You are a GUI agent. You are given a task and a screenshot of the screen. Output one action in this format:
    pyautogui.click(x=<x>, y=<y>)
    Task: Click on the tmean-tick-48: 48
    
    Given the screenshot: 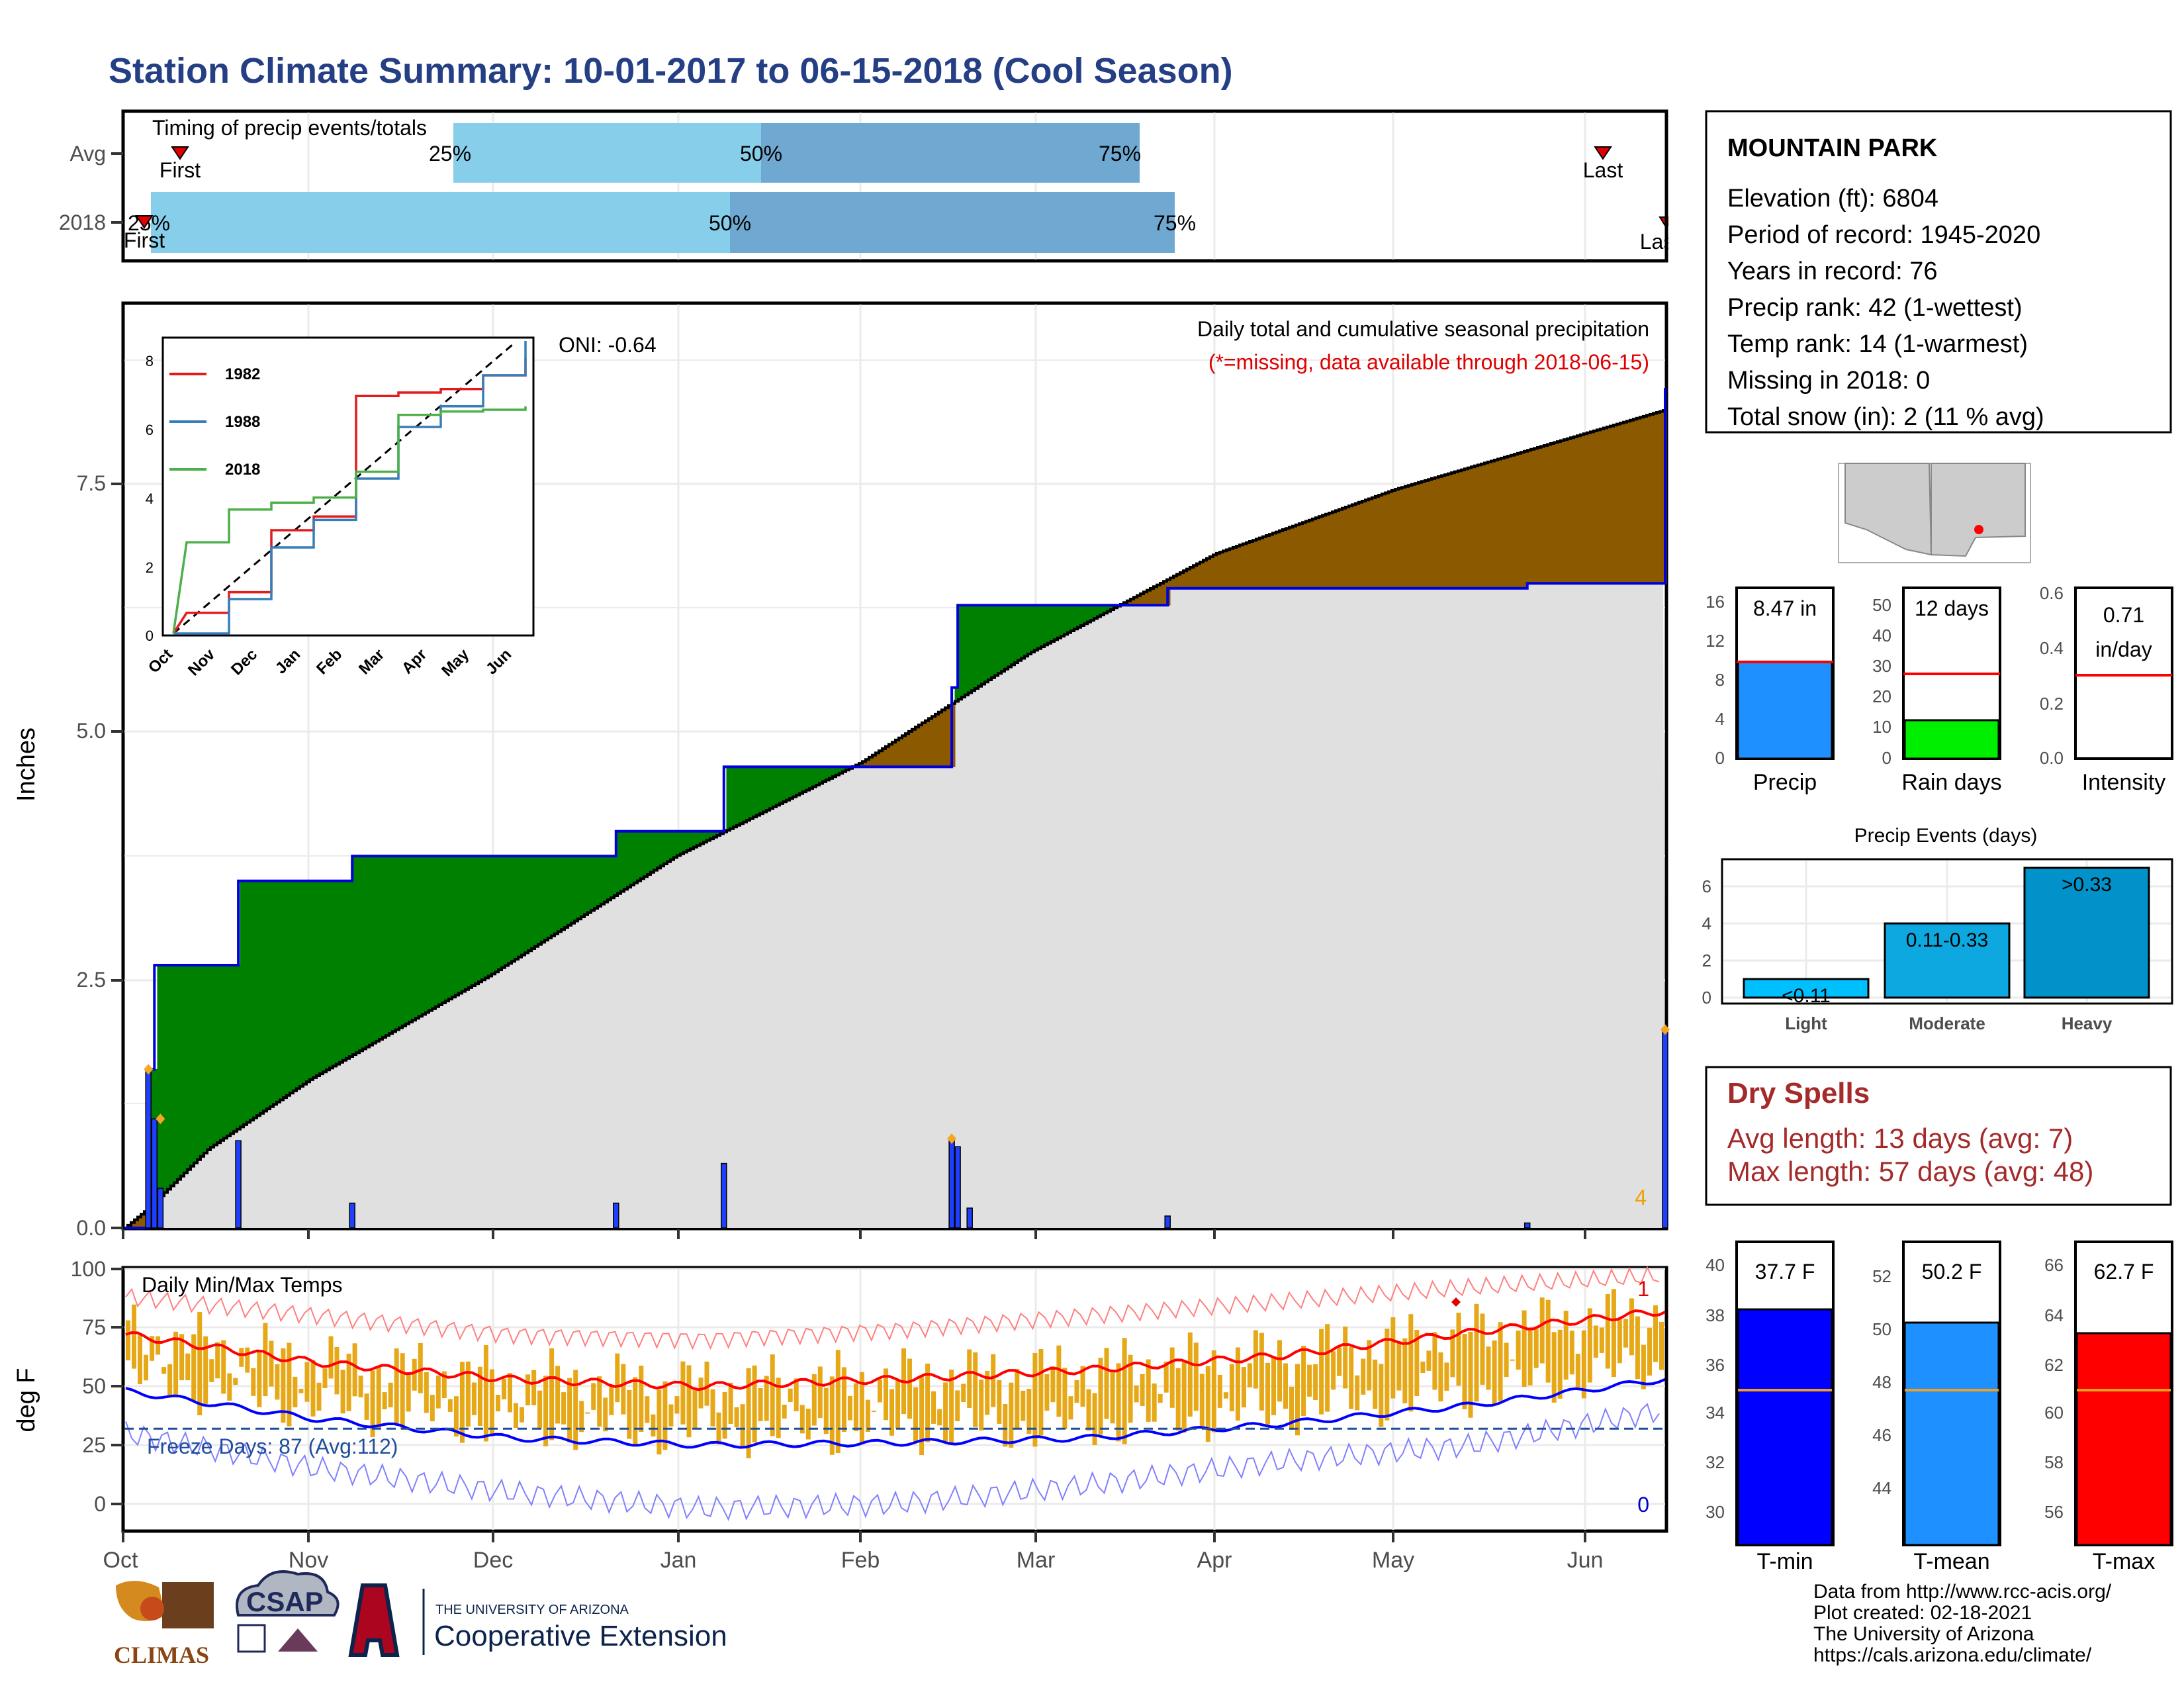 What is the action you would take?
    pyautogui.click(x=1881, y=1382)
    